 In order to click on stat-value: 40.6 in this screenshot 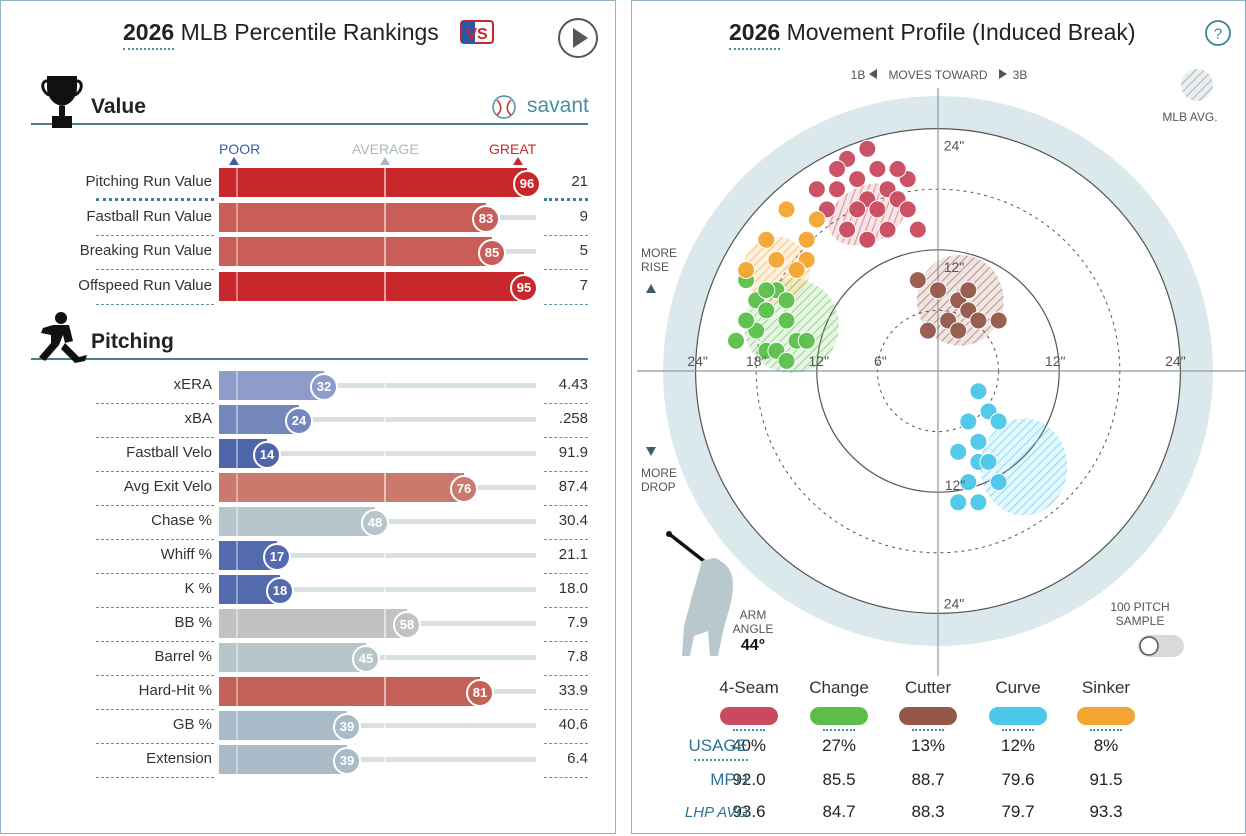, I will do `click(573, 724)`.